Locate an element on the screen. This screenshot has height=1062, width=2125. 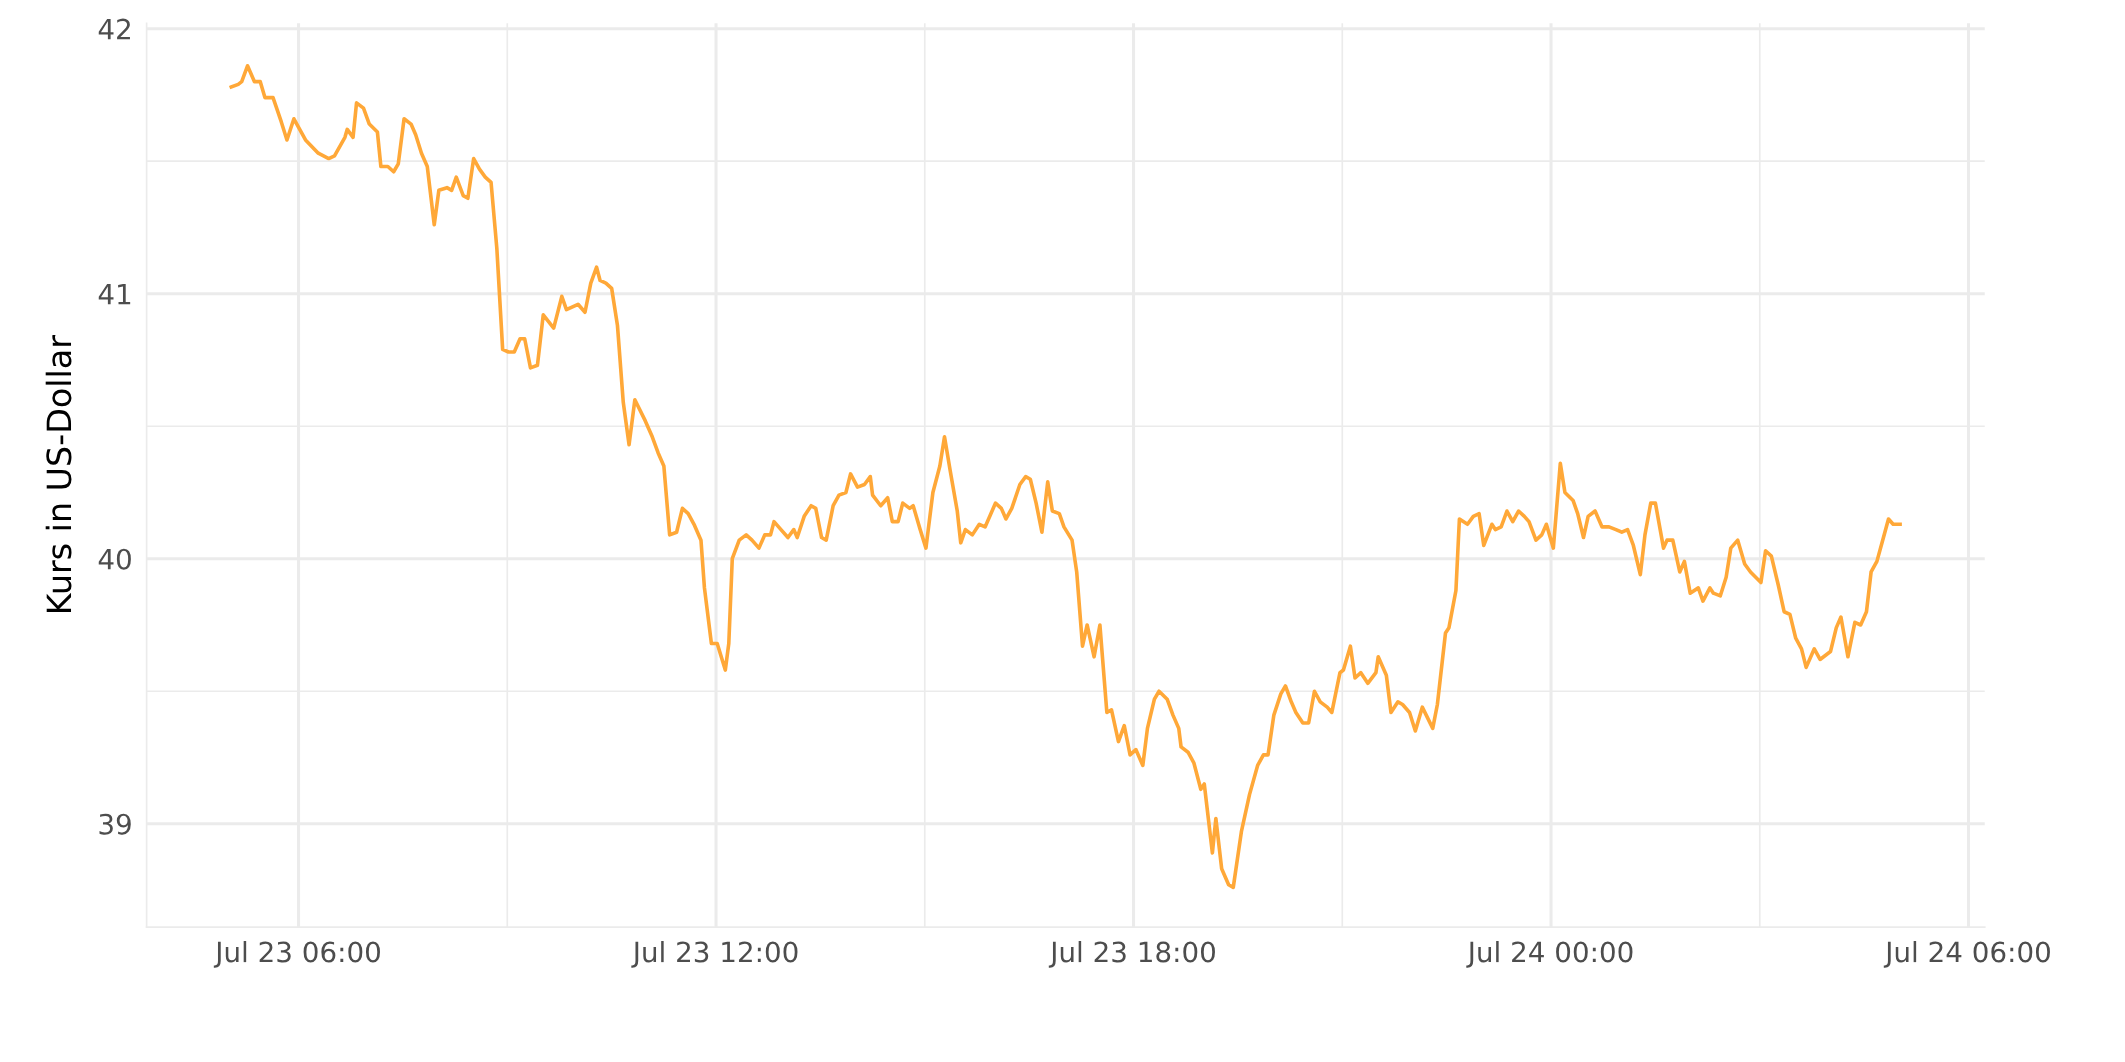
x-tick-label: Jul 24 06:00 is located at coordinates (1966, 954).